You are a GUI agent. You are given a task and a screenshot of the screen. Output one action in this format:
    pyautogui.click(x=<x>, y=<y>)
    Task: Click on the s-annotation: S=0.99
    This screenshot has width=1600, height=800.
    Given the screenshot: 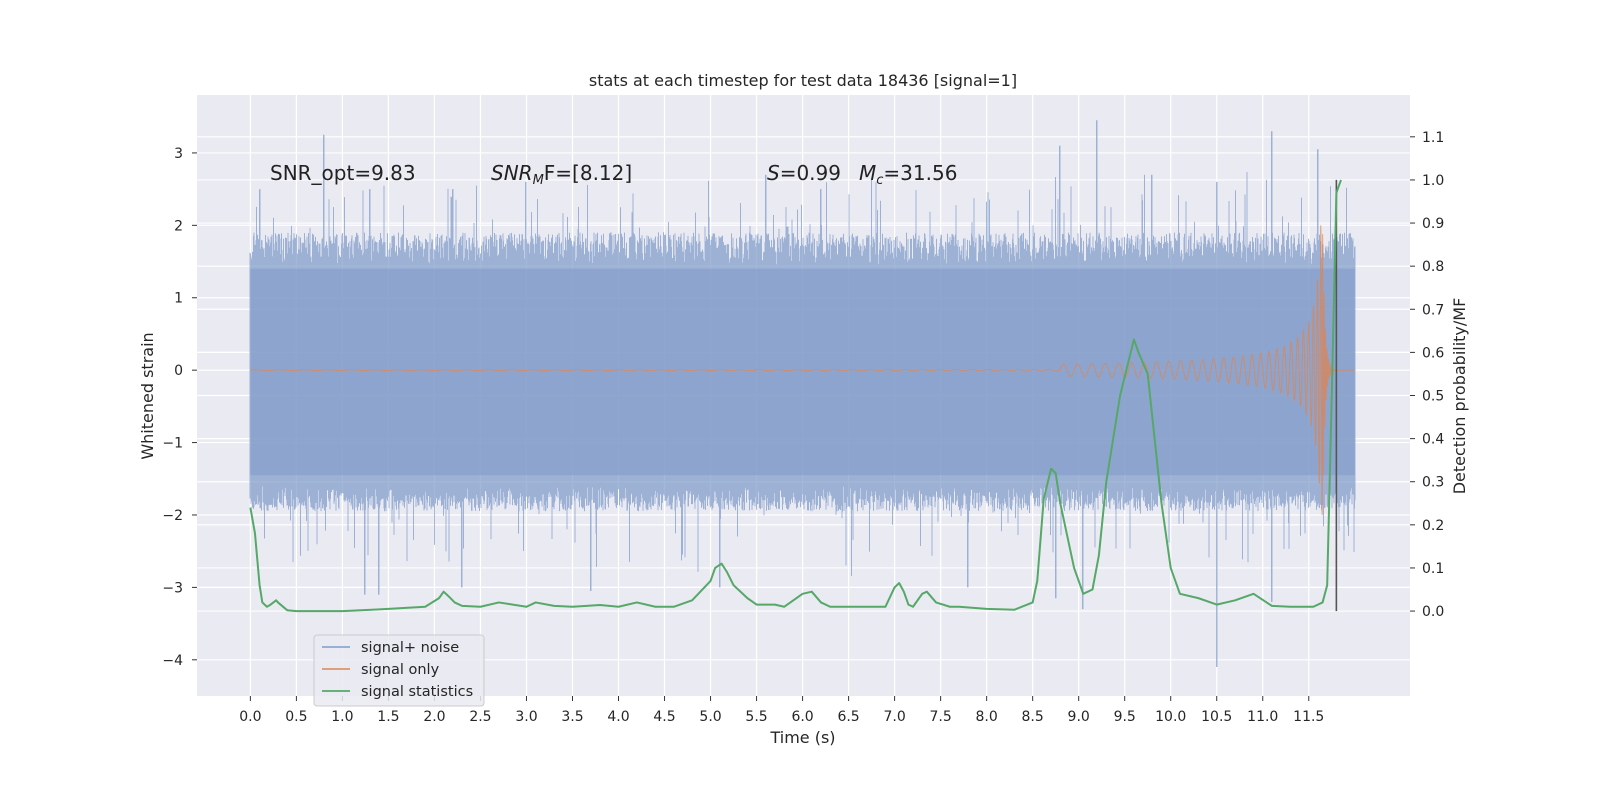 What is the action you would take?
    pyautogui.click(x=804, y=173)
    